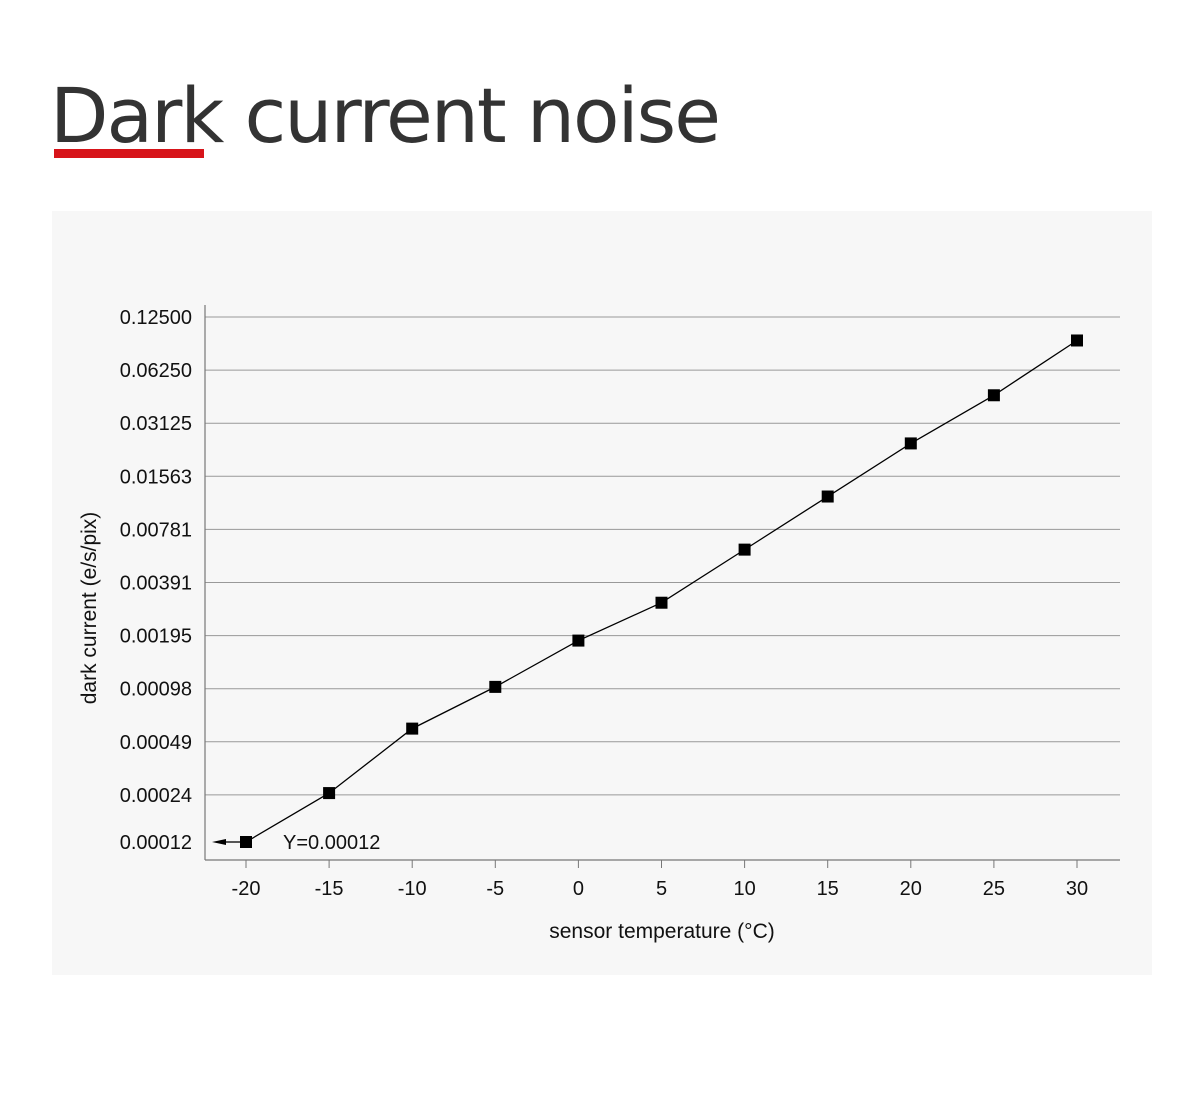 The height and width of the screenshot is (1105, 1200). Describe the element at coordinates (911, 889) in the screenshot. I see `x-tick-label: 20` at that location.